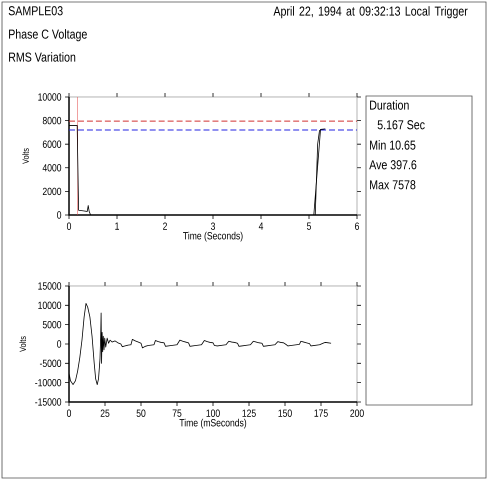 This screenshot has height=480, width=488. Describe the element at coordinates (52, 192) in the screenshot. I see `y-tick-label: 2000` at that location.